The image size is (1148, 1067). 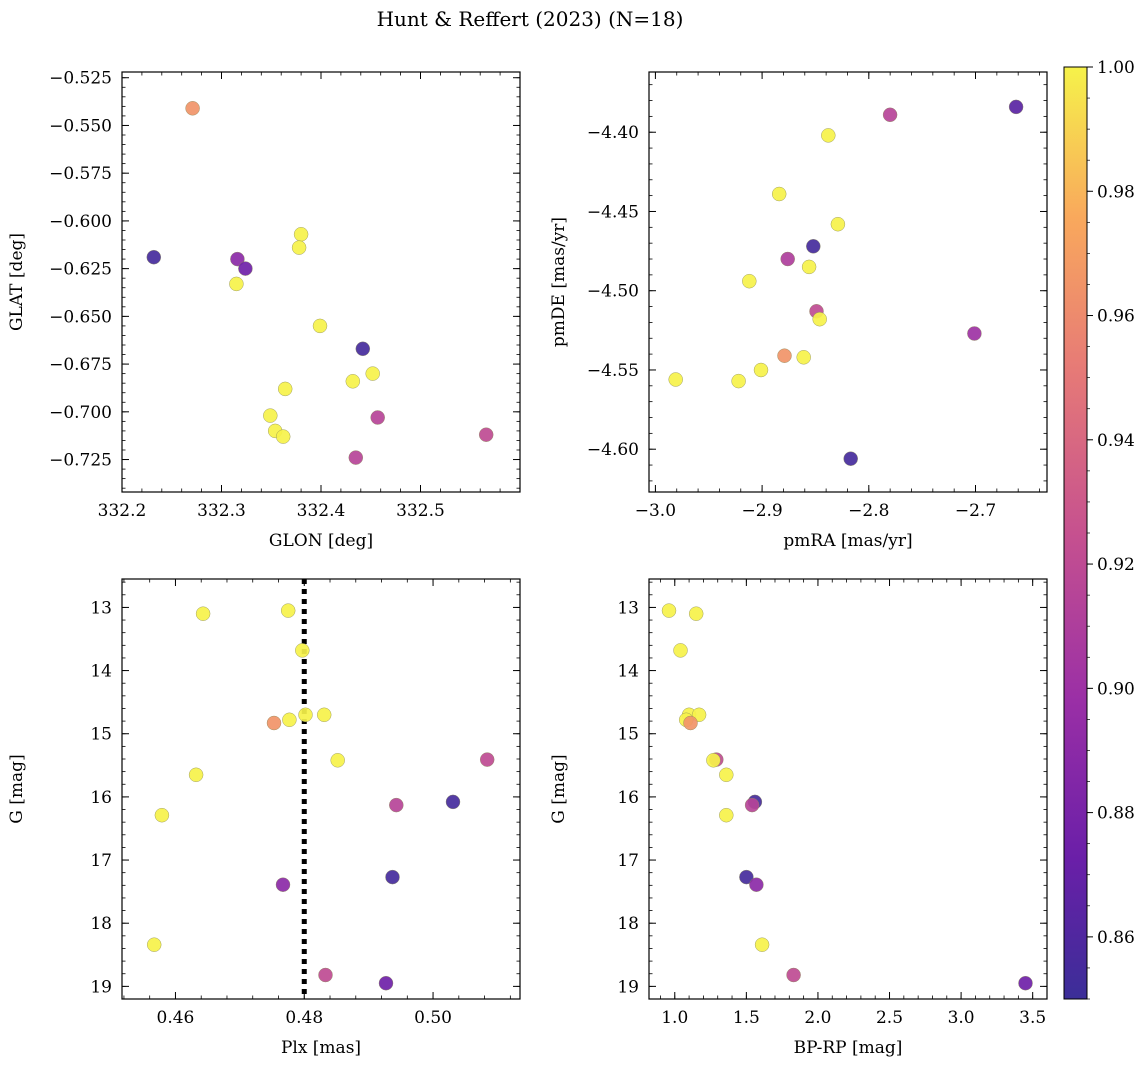 I want to click on y-axis-label: GLAT [deg], so click(x=17, y=282).